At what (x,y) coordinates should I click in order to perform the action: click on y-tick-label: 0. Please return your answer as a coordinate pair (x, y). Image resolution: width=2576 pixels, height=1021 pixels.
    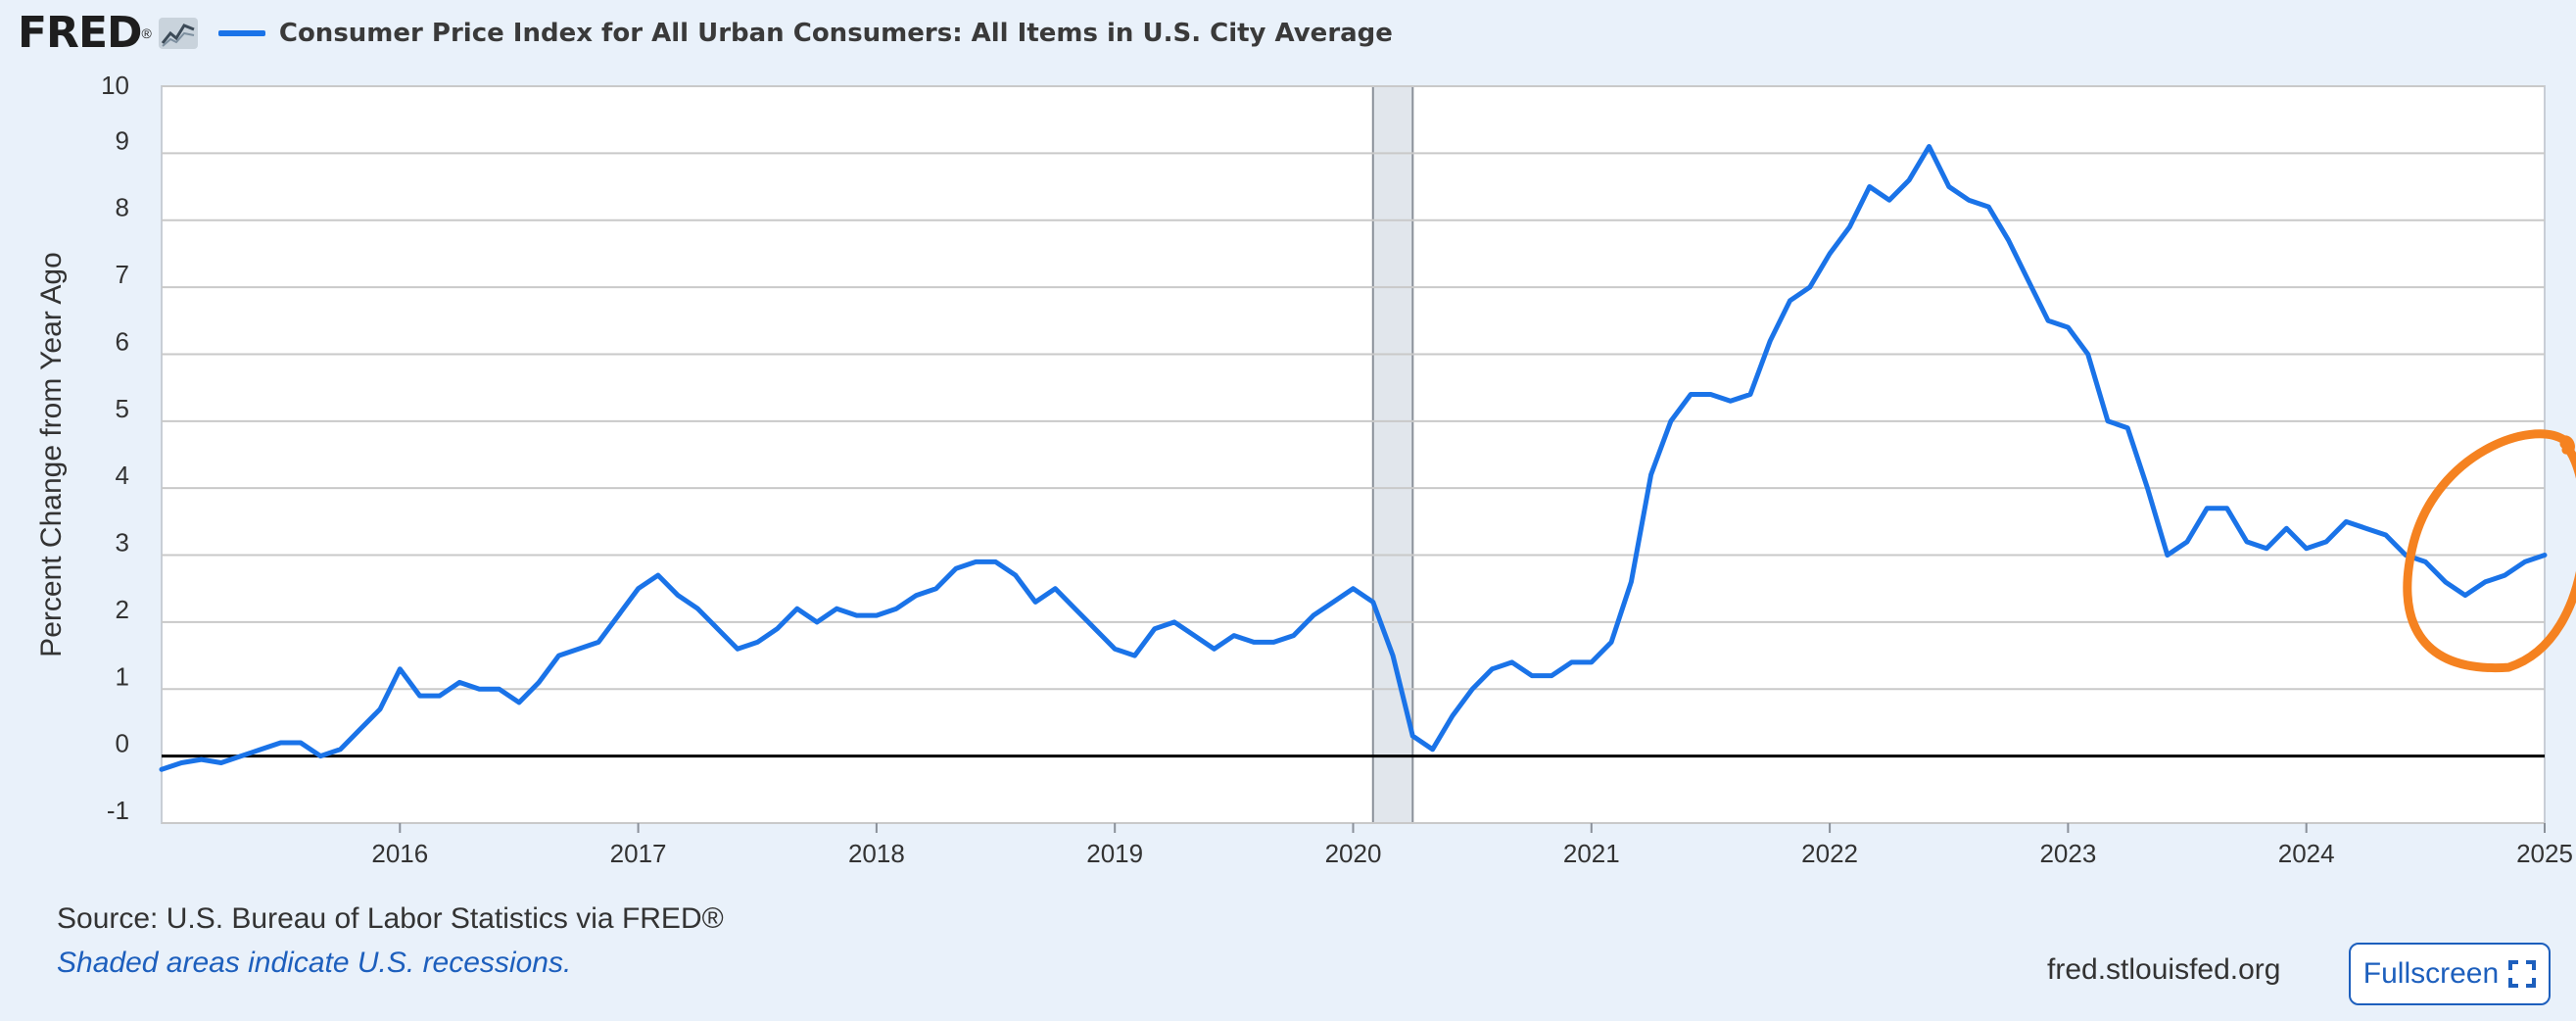
    Looking at the image, I should click on (122, 743).